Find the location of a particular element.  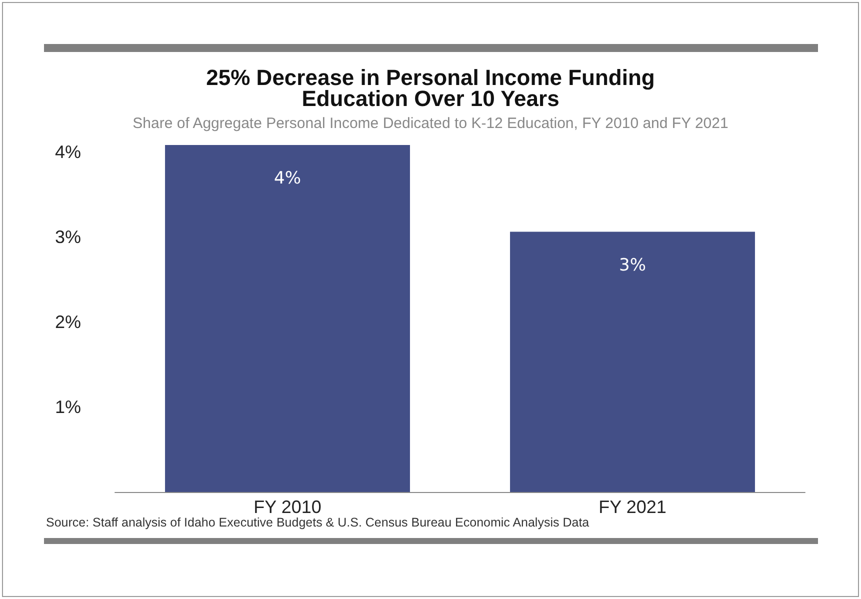

source-note: Source: Staff analysis of Idaho Executive Budgets & U.S. Census Bureau Economic Analysis Data is located at coordinates (318, 523).